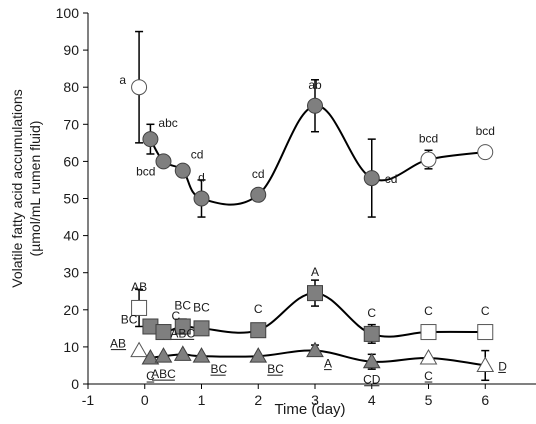 The image size is (536, 424). I want to click on significance-label: d, so click(201, 178).